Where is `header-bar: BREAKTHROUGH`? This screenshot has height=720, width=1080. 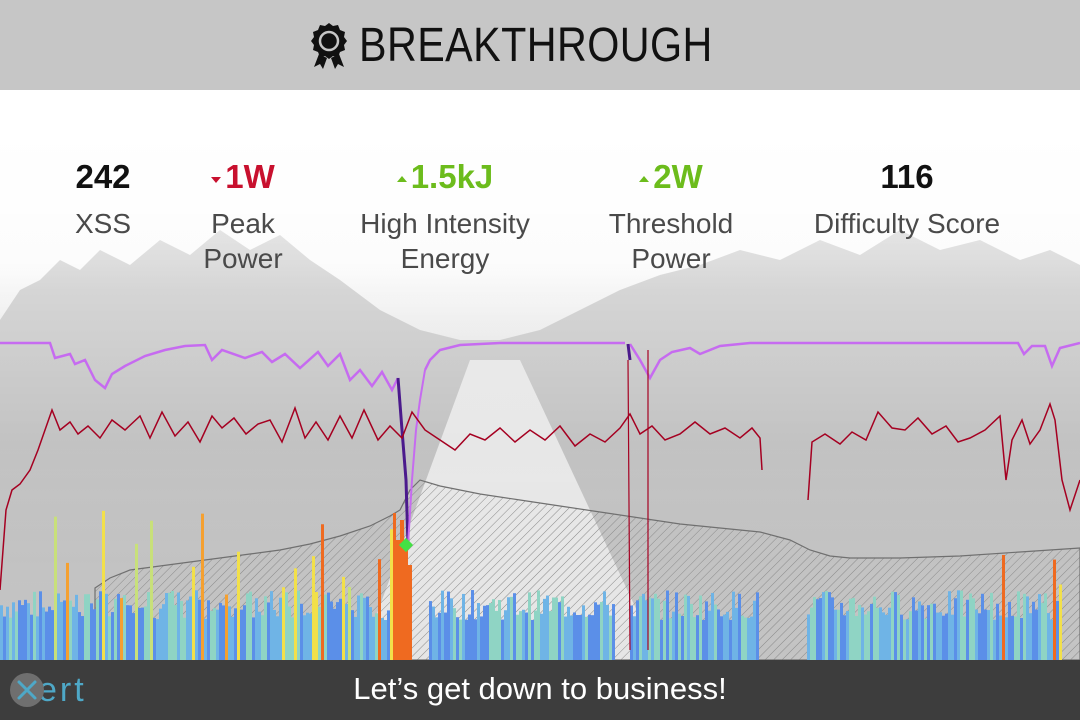
header-bar: BREAKTHROUGH is located at coordinates (540, 45).